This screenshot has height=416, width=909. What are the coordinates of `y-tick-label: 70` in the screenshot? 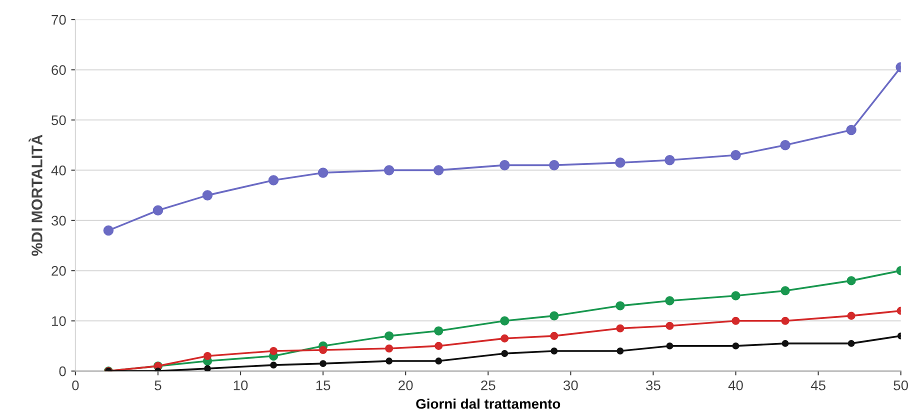 It's located at (59, 19).